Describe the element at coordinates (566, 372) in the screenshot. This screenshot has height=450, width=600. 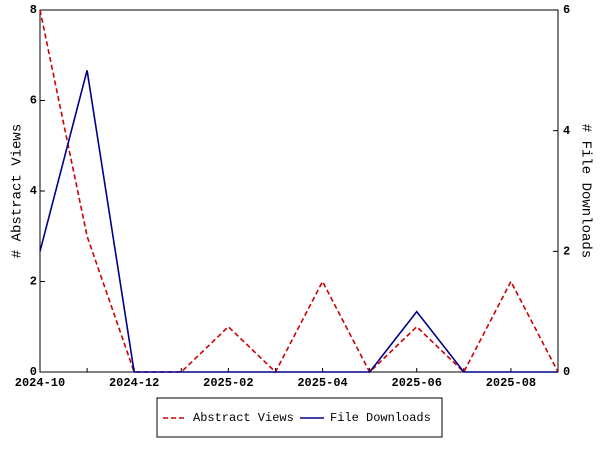
I see `y2-tick-label: 0` at that location.